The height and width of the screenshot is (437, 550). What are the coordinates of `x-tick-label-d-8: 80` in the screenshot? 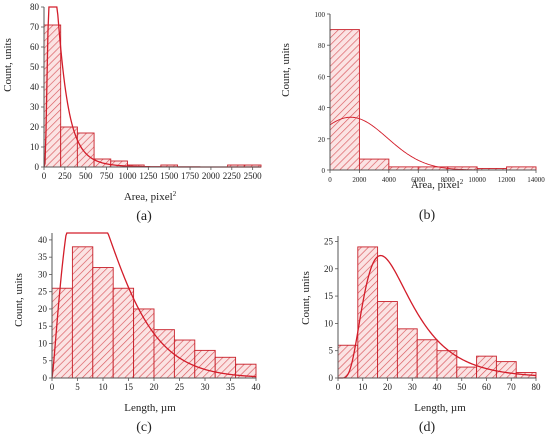 It's located at (537, 387).